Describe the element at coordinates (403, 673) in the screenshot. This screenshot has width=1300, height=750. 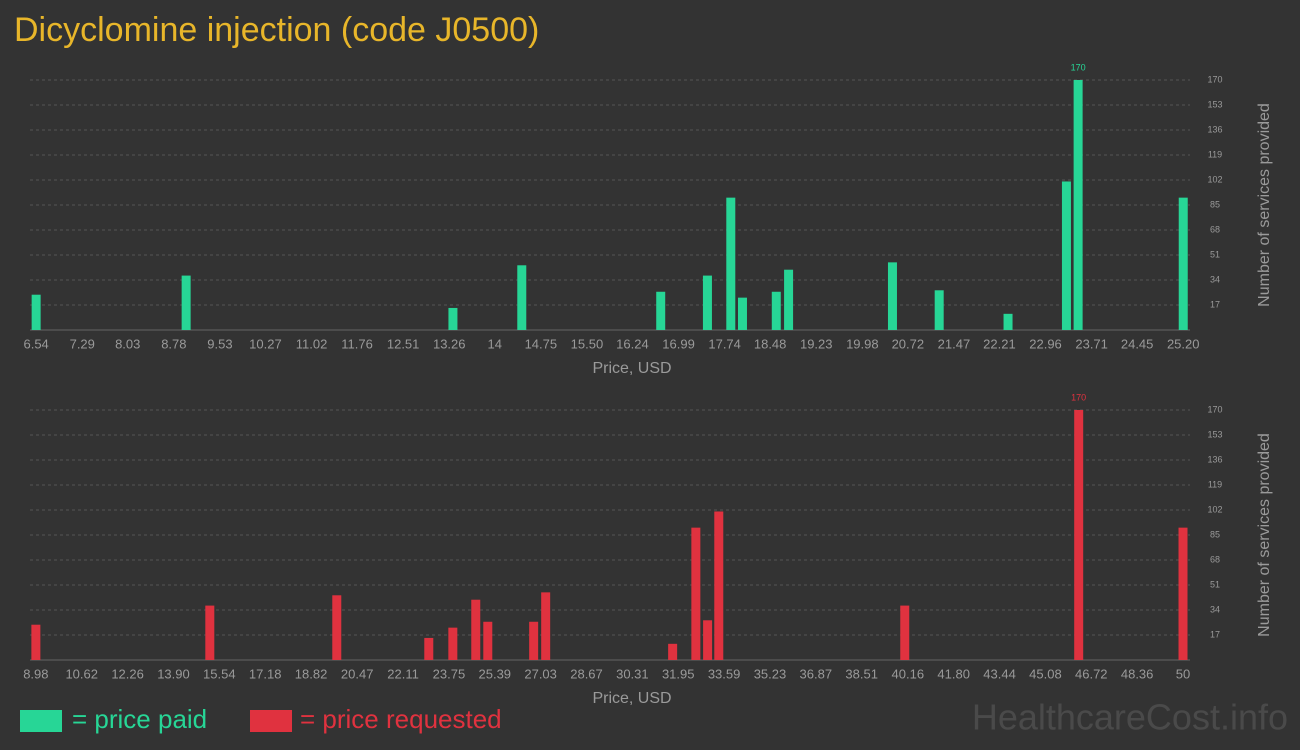
I see `x-tick-label: 22.11` at that location.